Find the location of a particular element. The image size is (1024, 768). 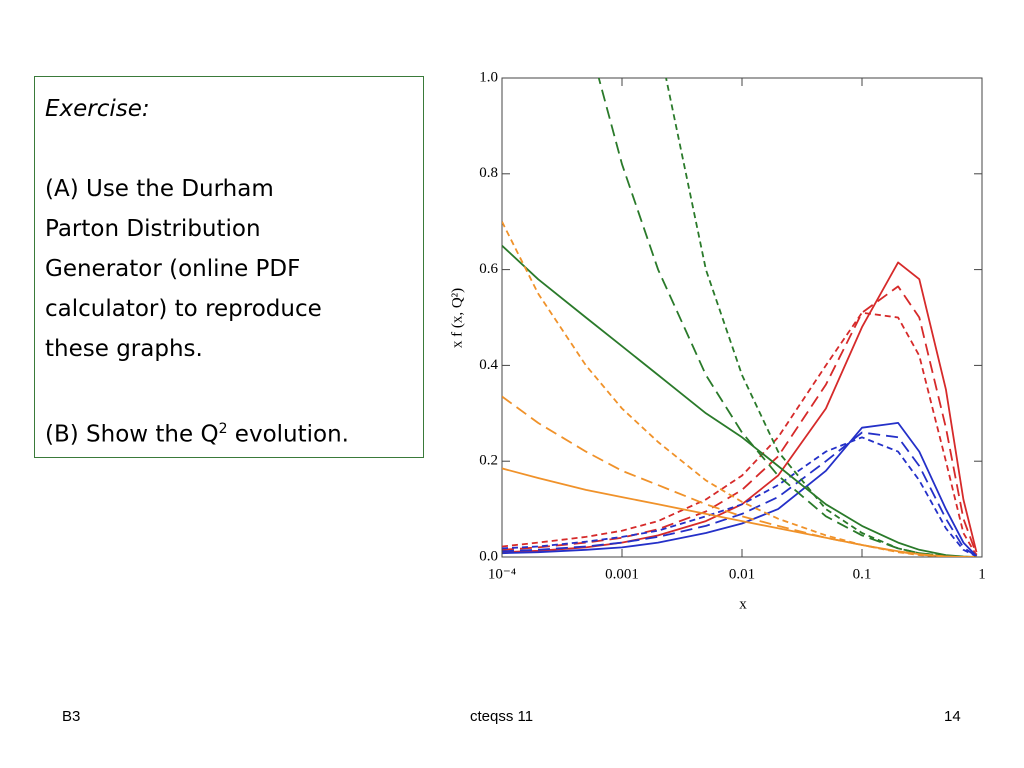

x-tick-label: 1 is located at coordinates (982, 574).